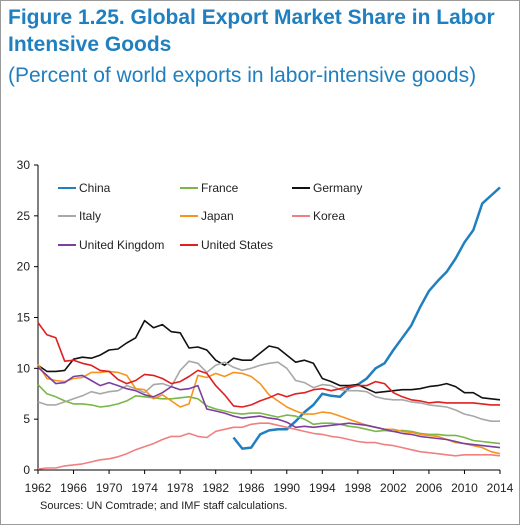  What do you see at coordinates (220, 188) in the screenshot?
I see `legend-label-france: France` at bounding box center [220, 188].